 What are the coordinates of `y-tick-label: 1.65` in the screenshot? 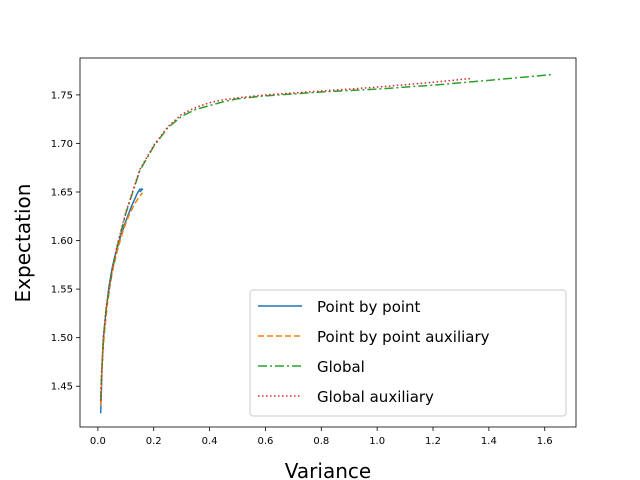 It's located at (62, 193).